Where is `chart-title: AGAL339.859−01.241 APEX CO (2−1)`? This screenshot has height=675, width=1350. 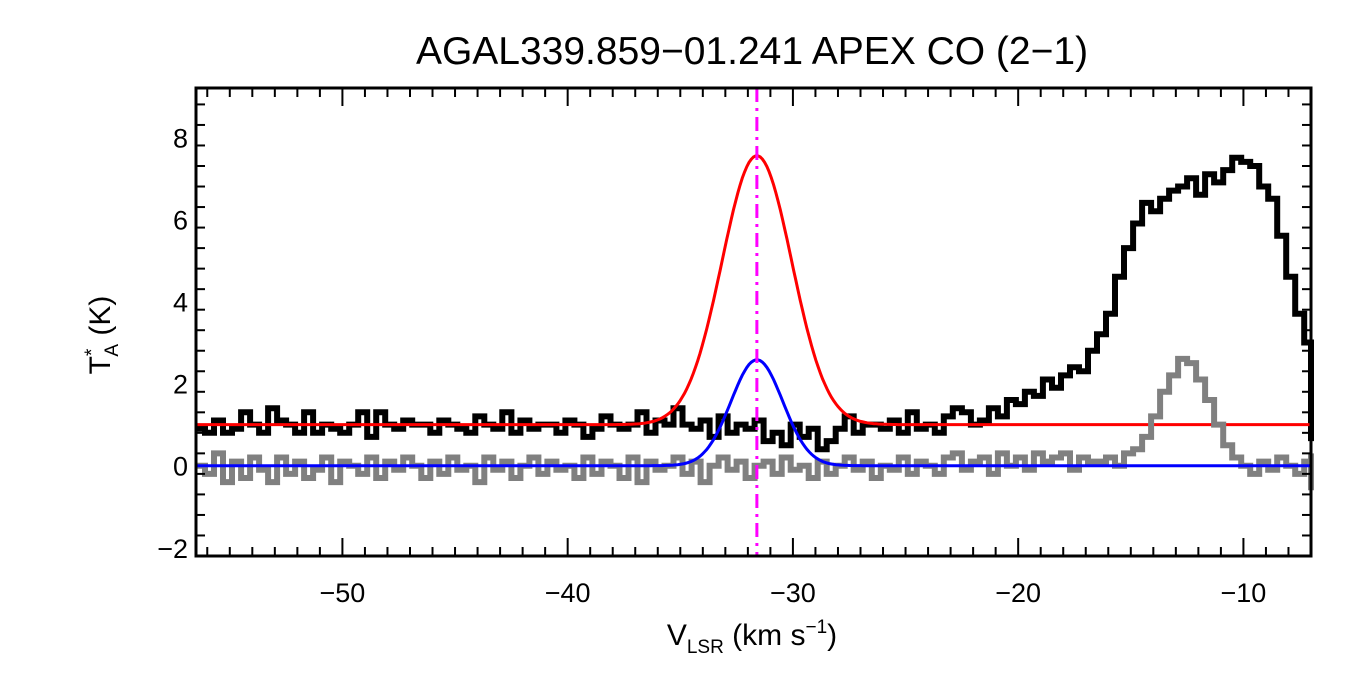
chart-title: AGAL339.859−01.241 APEX CO (2−1) is located at coordinates (752, 51).